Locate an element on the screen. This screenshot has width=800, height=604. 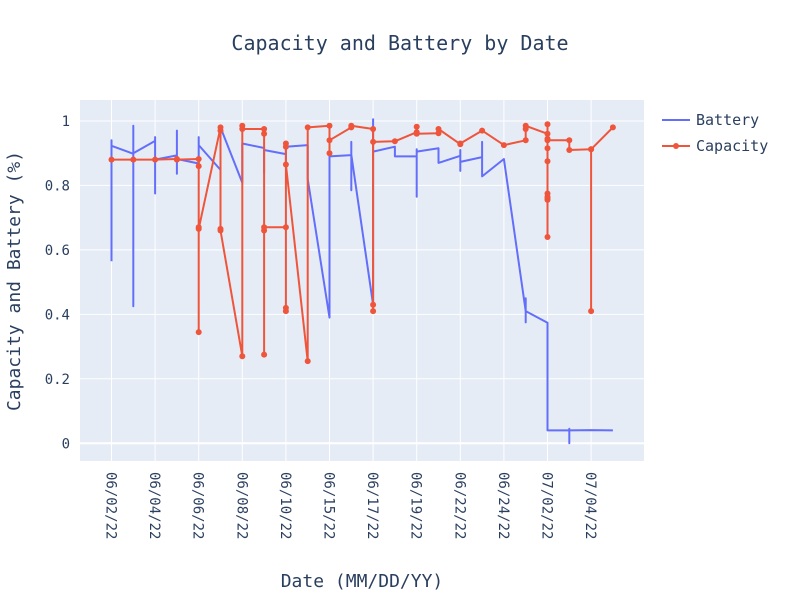
x-tick-label: 06/17/22 is located at coordinates (372, 505).